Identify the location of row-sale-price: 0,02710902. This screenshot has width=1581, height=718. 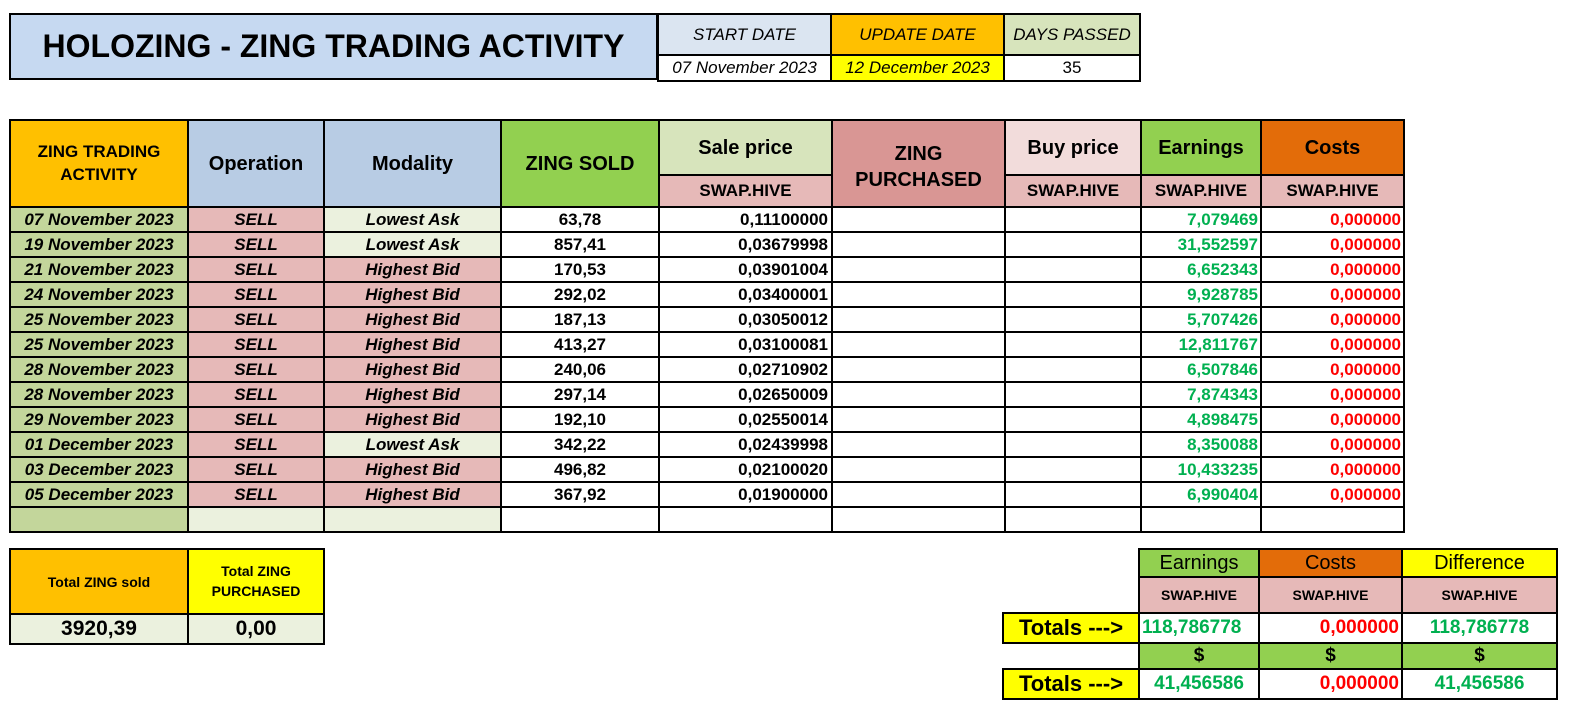
(745, 369).